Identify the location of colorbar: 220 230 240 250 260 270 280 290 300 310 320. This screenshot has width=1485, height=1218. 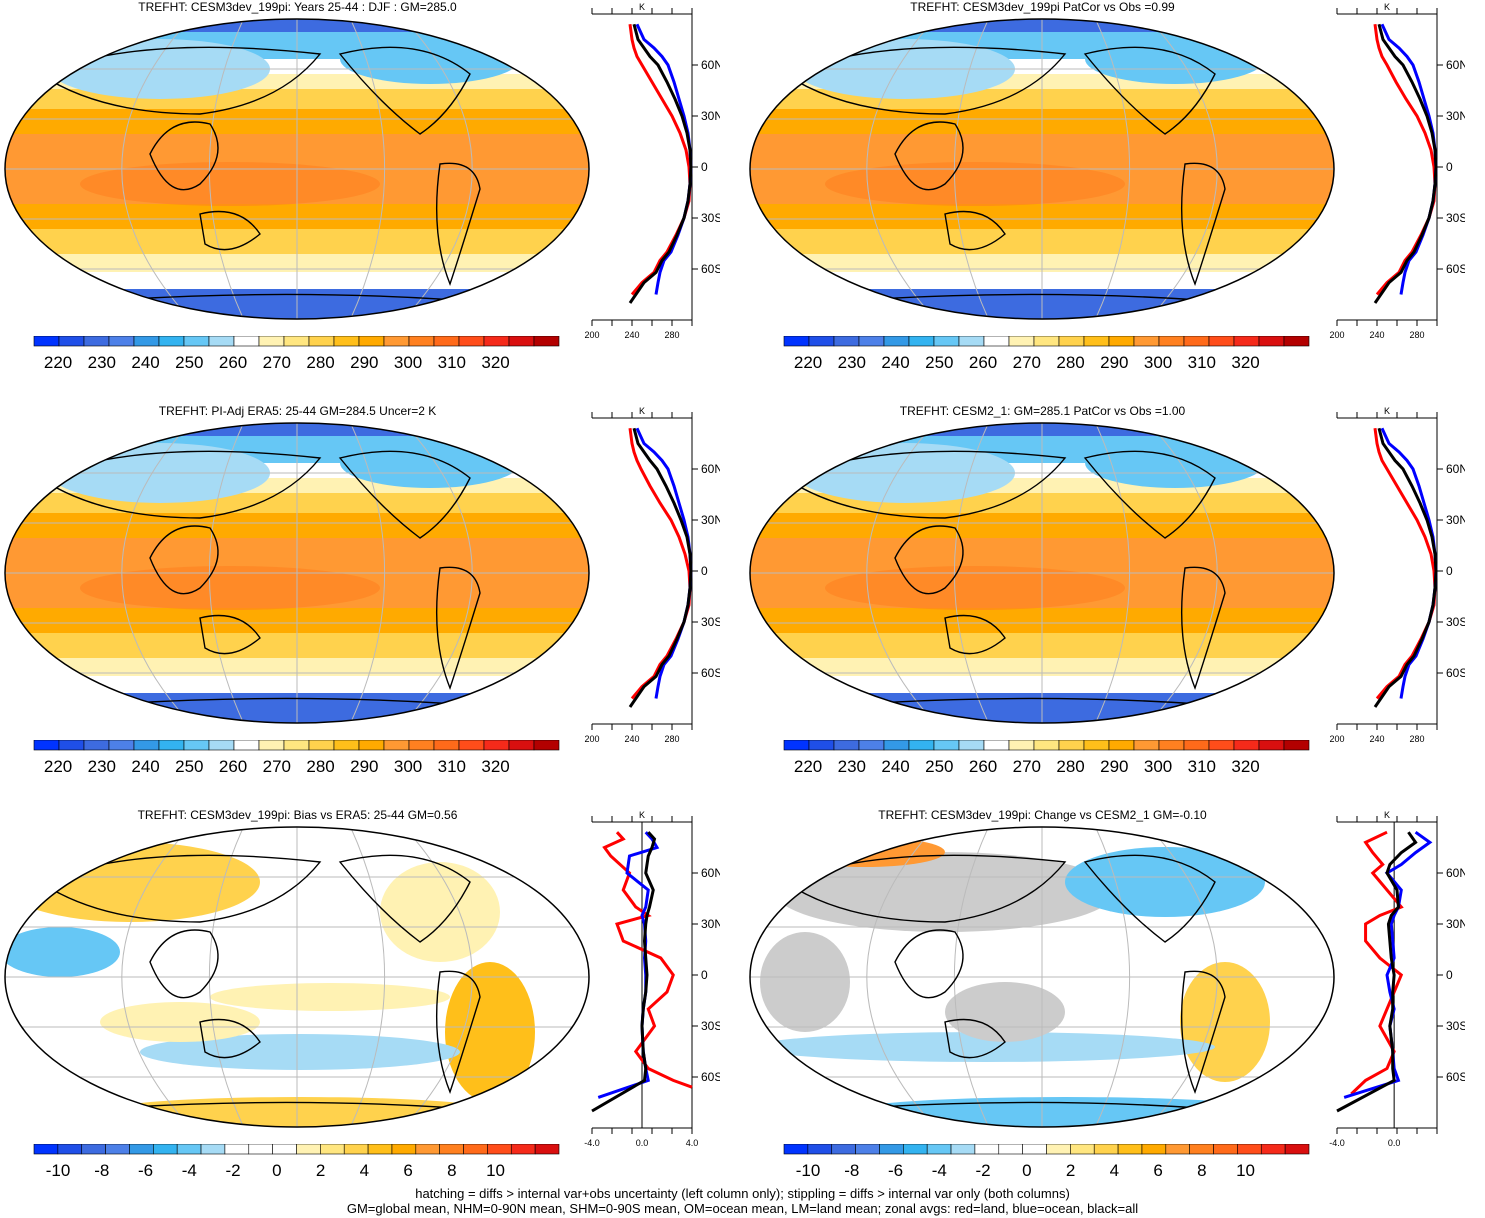
(296, 758).